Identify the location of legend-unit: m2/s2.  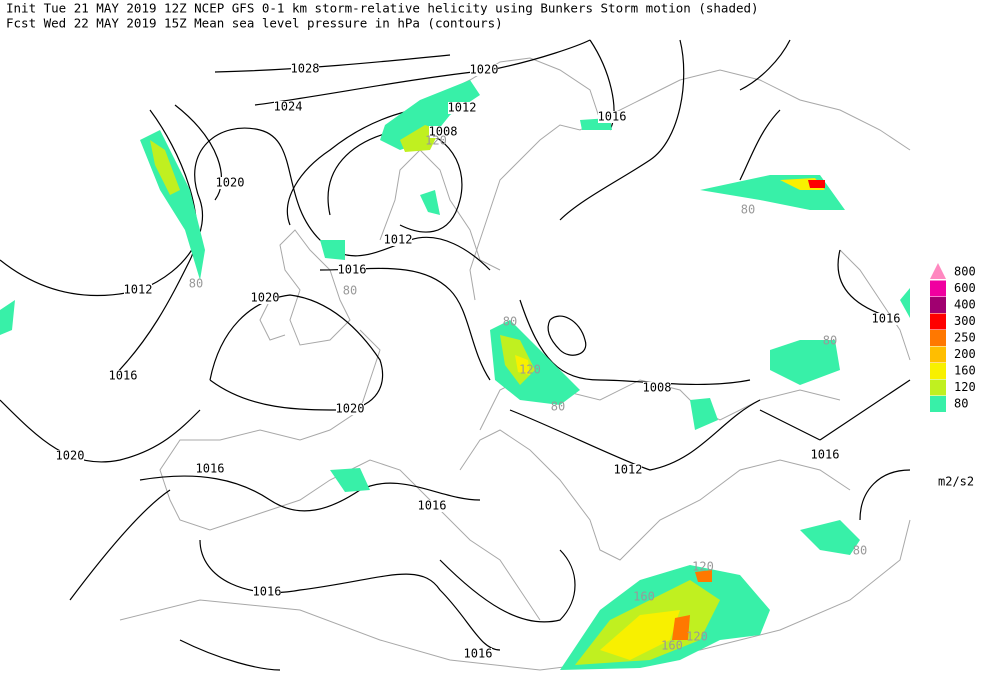
(956, 482).